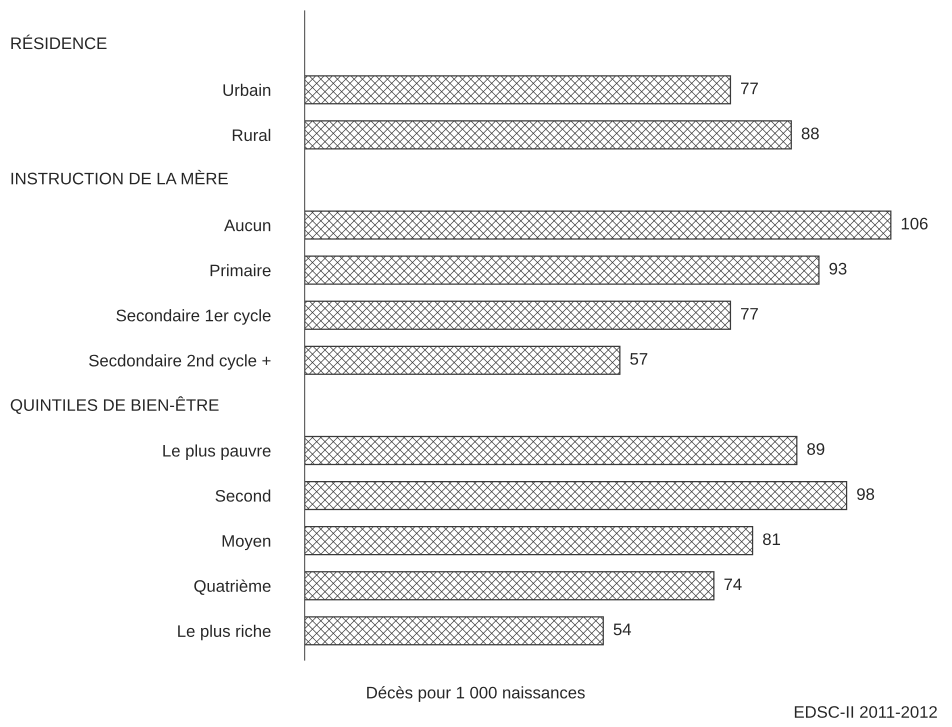 The height and width of the screenshot is (727, 952). I want to click on data-label: 54, so click(623, 630).